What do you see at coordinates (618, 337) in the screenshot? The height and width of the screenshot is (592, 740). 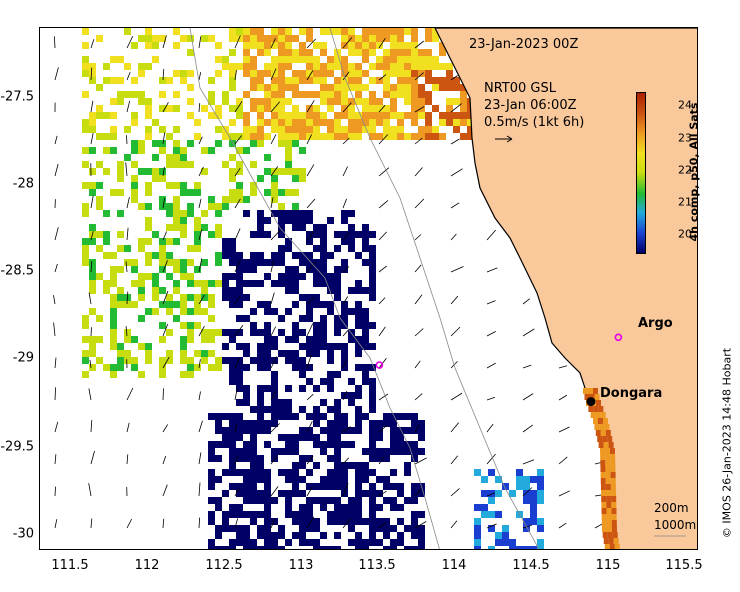 I see `argo-float-marker` at bounding box center [618, 337].